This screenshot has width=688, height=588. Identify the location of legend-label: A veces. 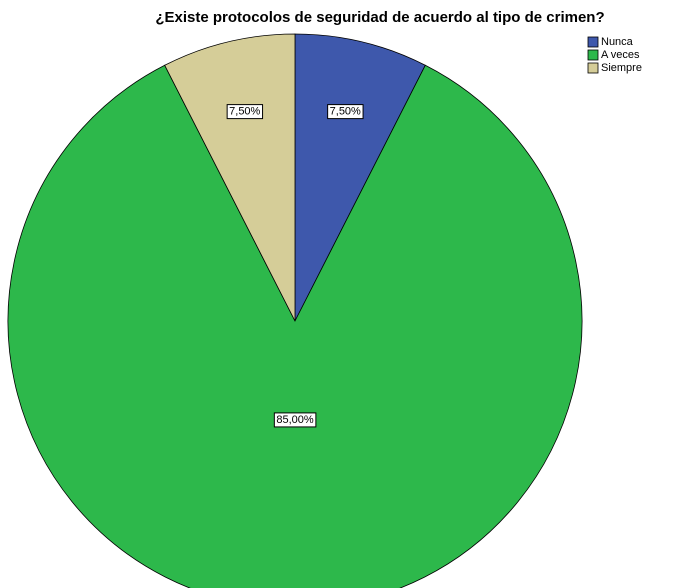
(620, 55).